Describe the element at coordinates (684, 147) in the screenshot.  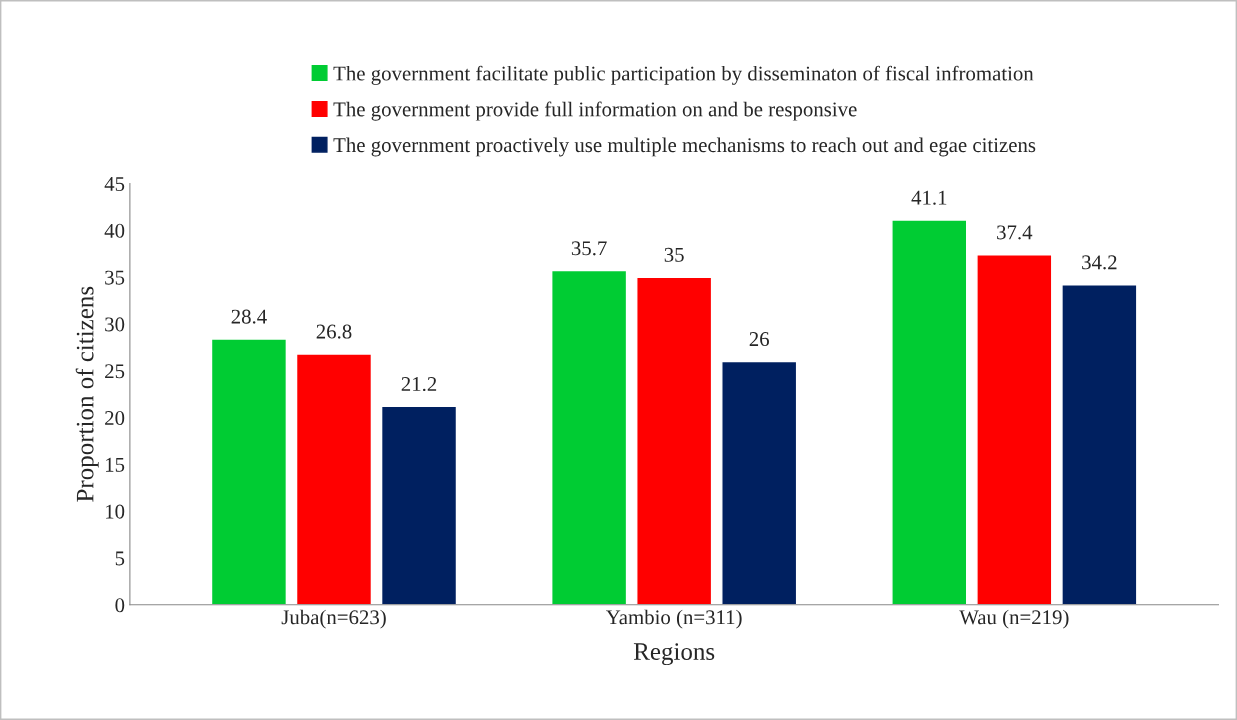
I see `legend-label: The government proactively use multiple mechanisms to reach out and egae citizens` at that location.